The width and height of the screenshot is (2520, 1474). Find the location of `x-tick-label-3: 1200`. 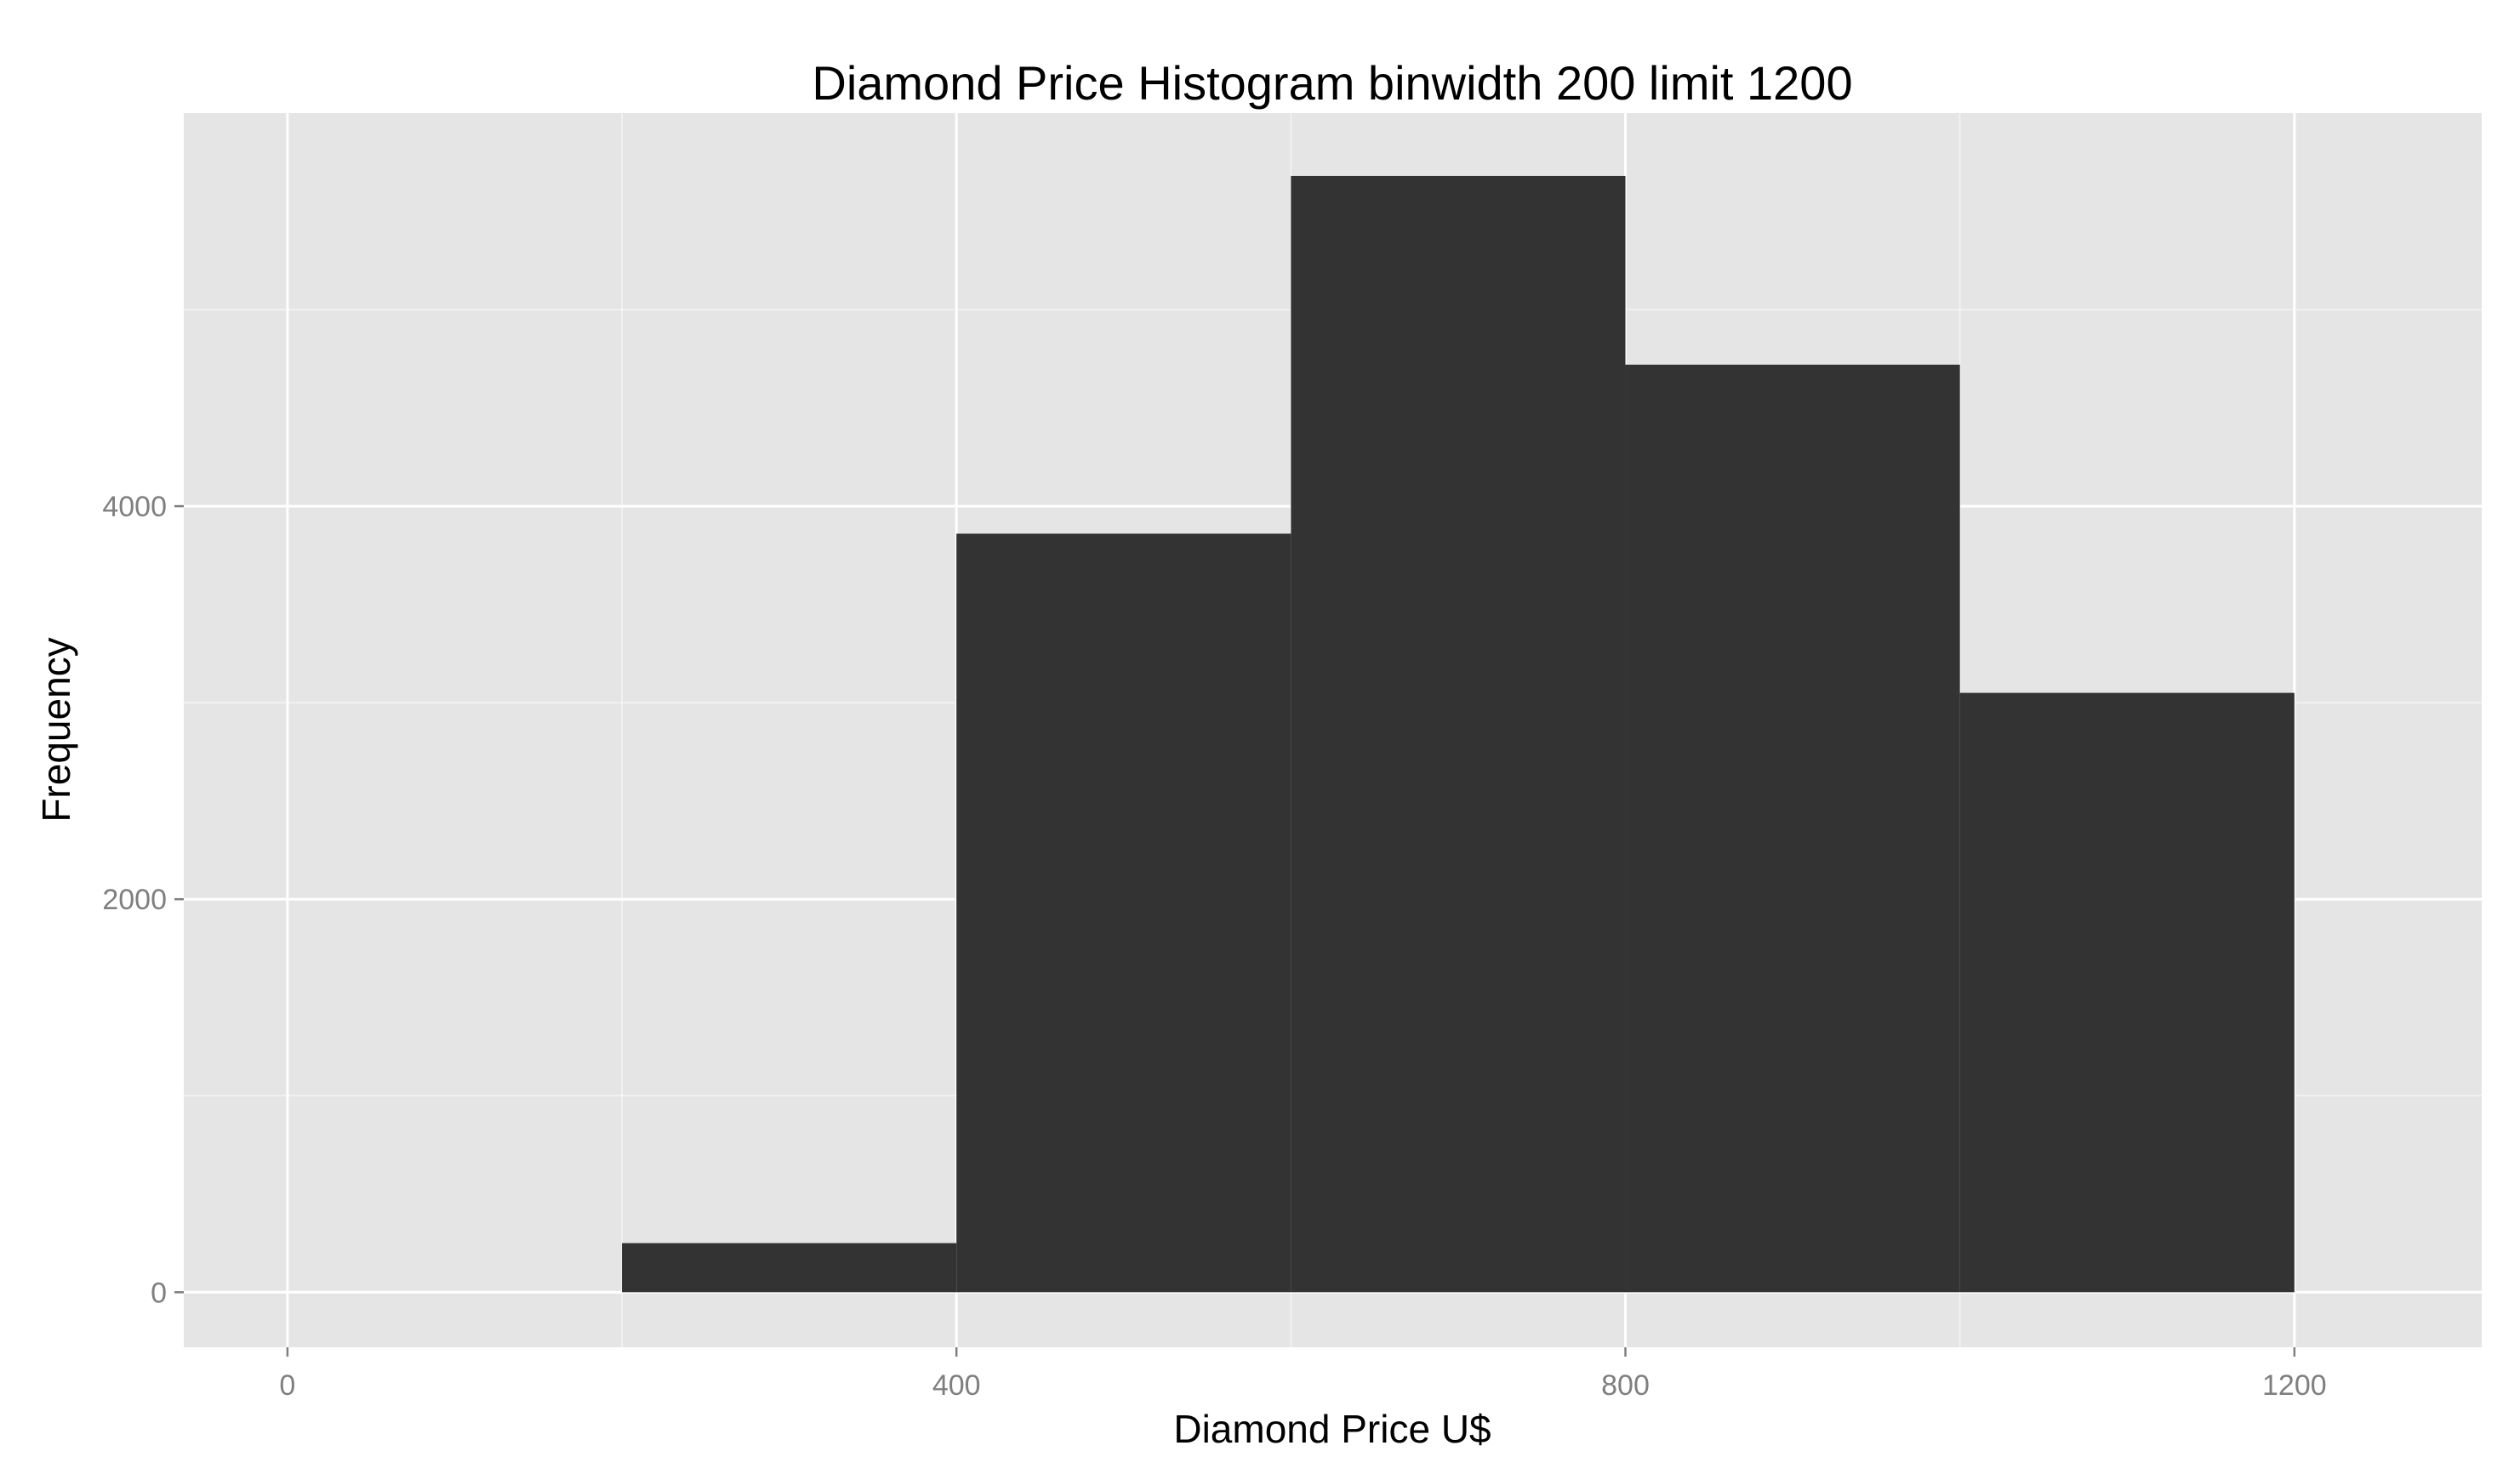

x-tick-label-3: 1200 is located at coordinates (2295, 1385).